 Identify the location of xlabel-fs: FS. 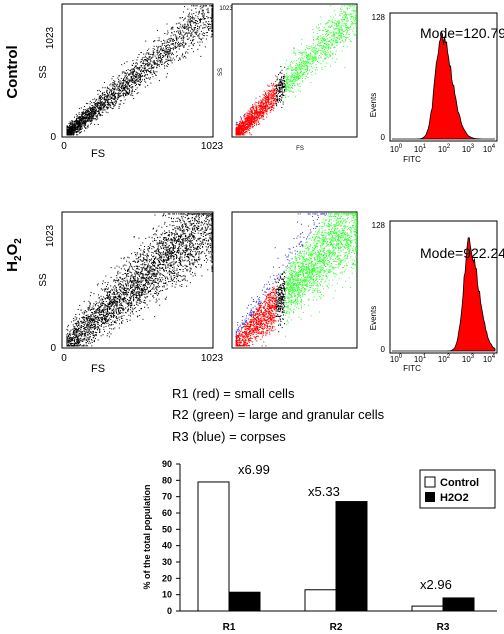
(98, 154).